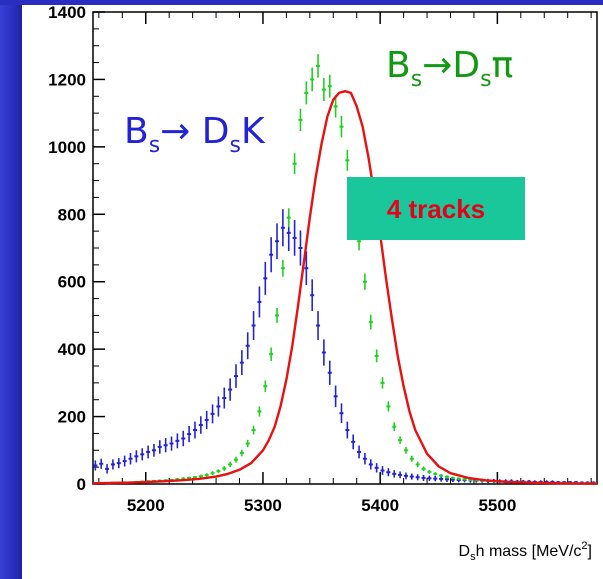 The height and width of the screenshot is (579, 603). What do you see at coordinates (449, 68) in the screenshot?
I see `annotation-bs-dspi: Bs→Dsπ` at bounding box center [449, 68].